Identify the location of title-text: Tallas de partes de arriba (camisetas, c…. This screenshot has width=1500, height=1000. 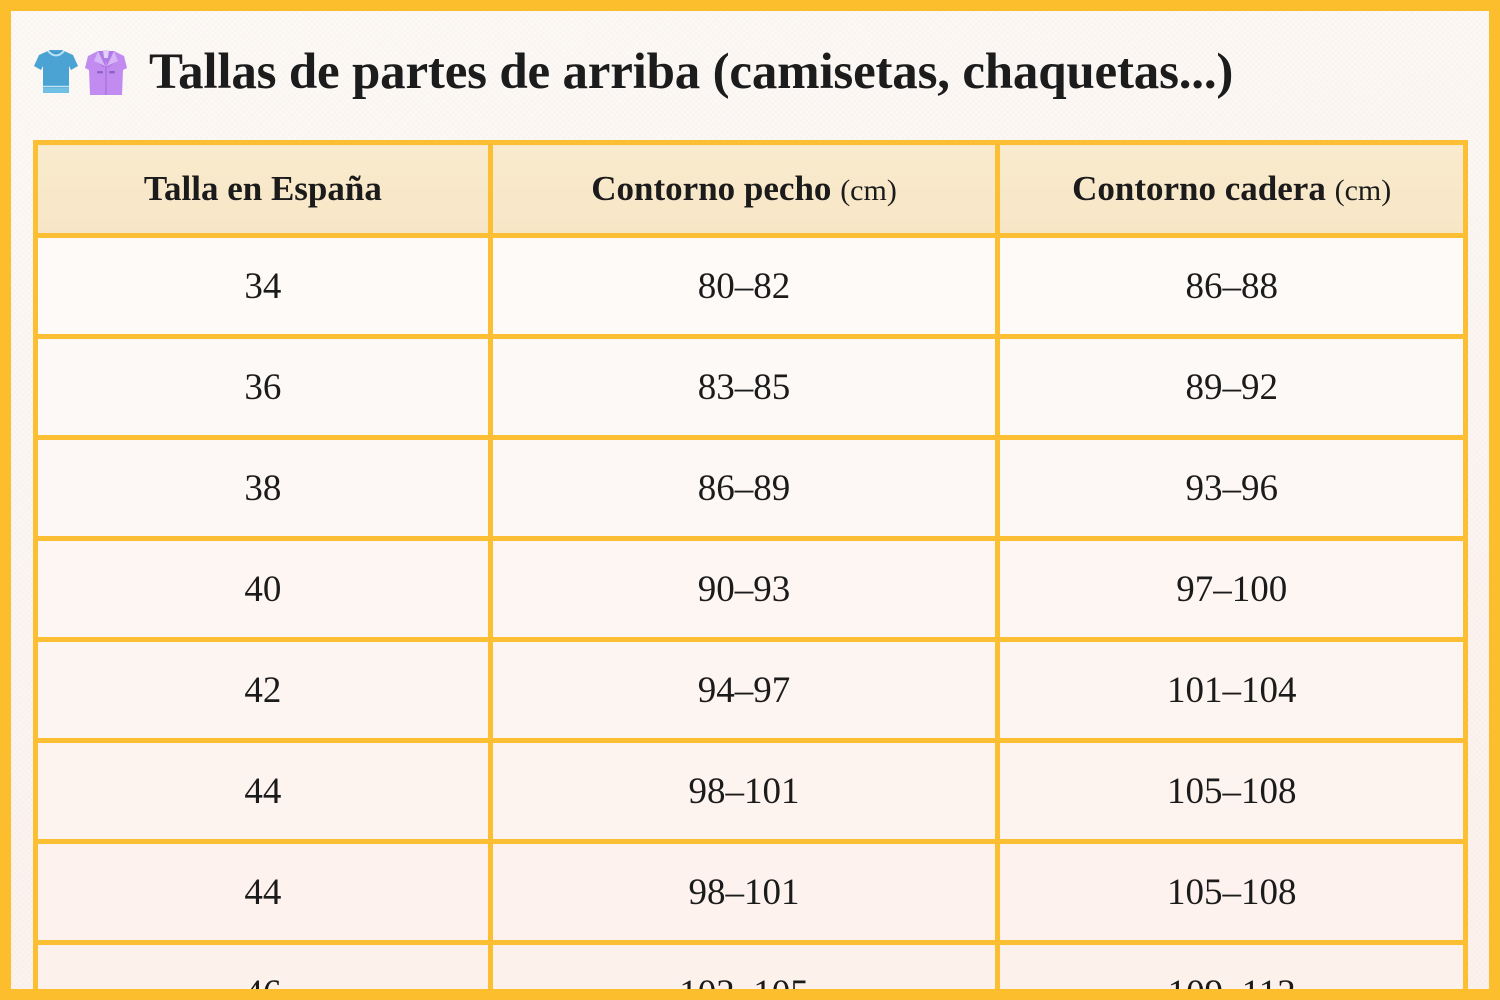
(691, 72).